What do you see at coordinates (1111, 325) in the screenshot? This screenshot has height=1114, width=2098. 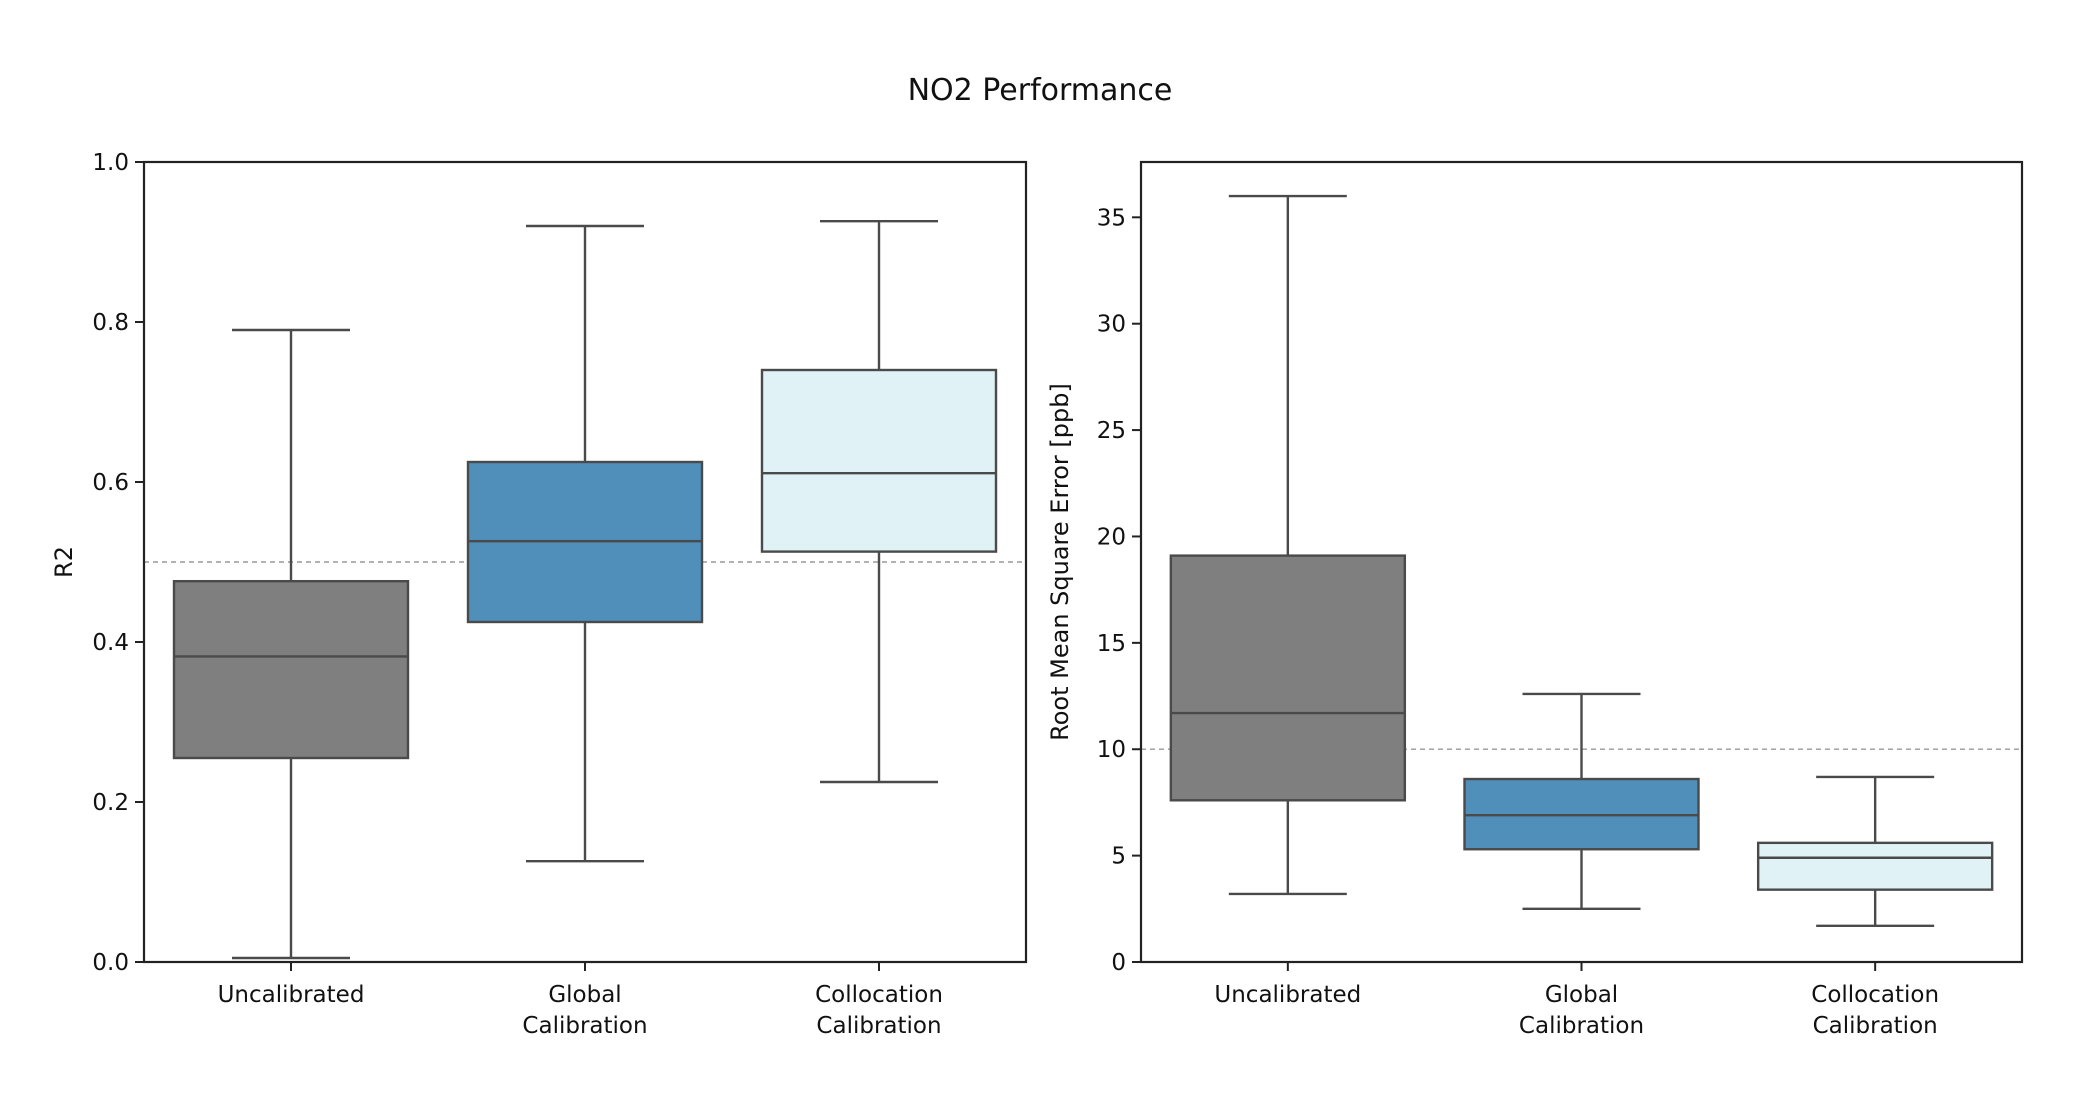 I see `y-tick-label: 30` at bounding box center [1111, 325].